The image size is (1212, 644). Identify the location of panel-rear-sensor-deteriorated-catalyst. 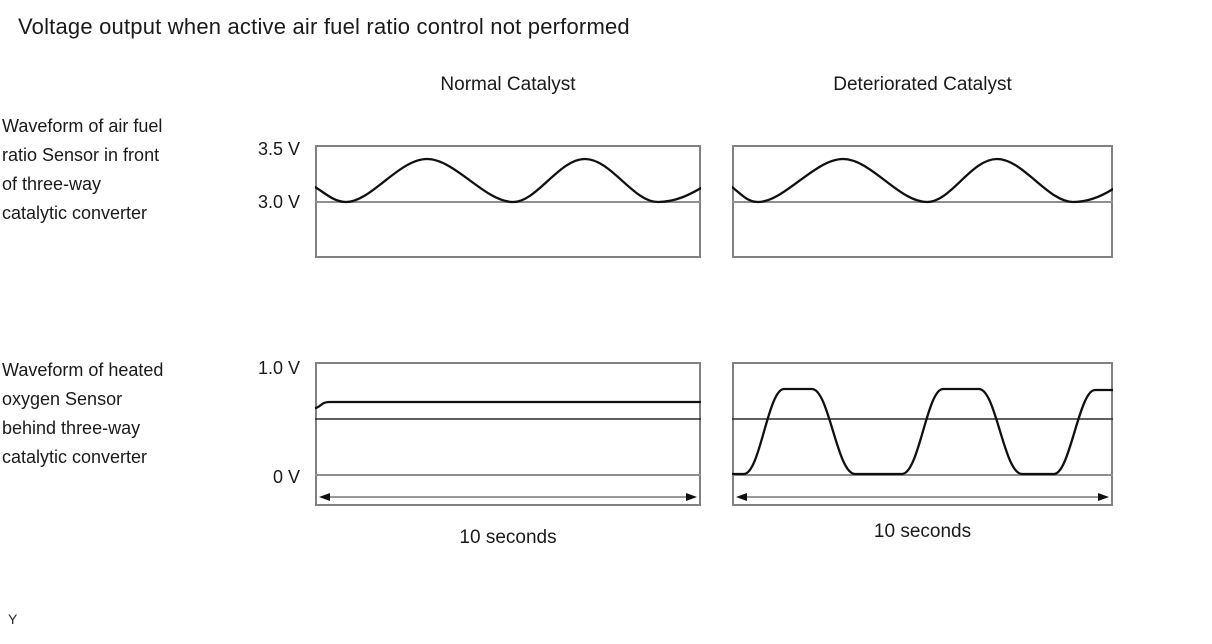
(922, 434).